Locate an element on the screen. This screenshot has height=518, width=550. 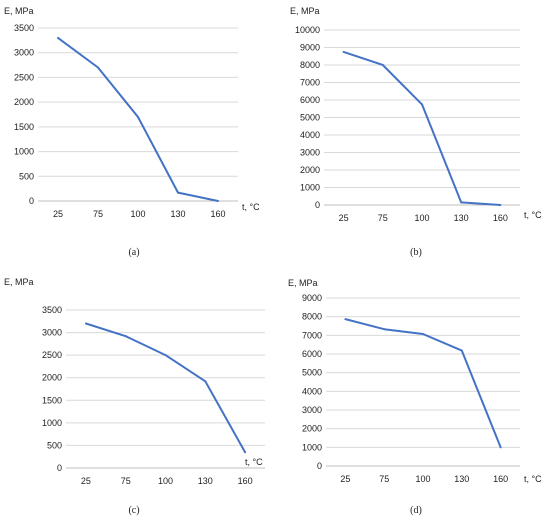
y-tick-label: 10000 is located at coordinates (307, 30).